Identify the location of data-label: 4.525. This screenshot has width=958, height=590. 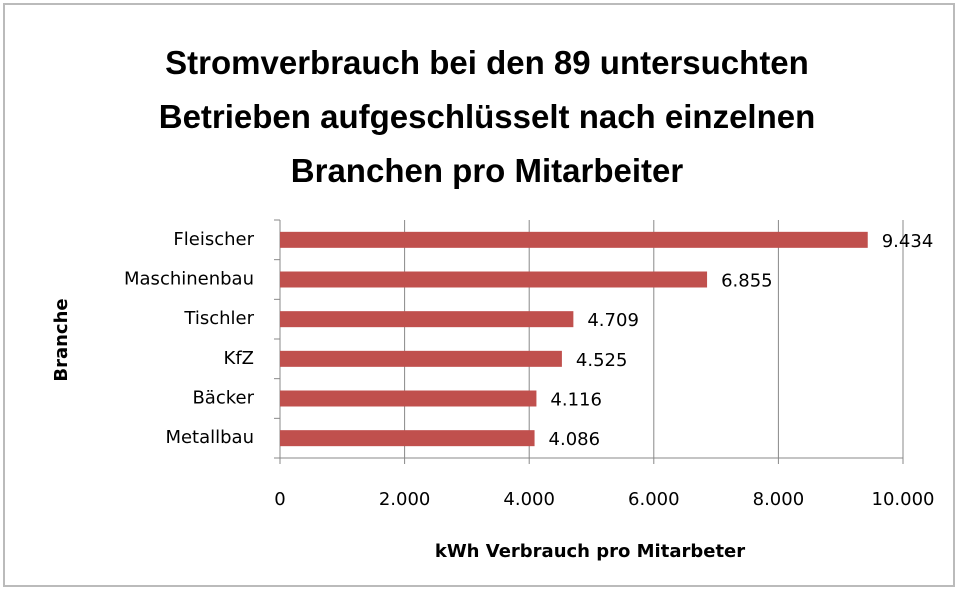
(602, 360).